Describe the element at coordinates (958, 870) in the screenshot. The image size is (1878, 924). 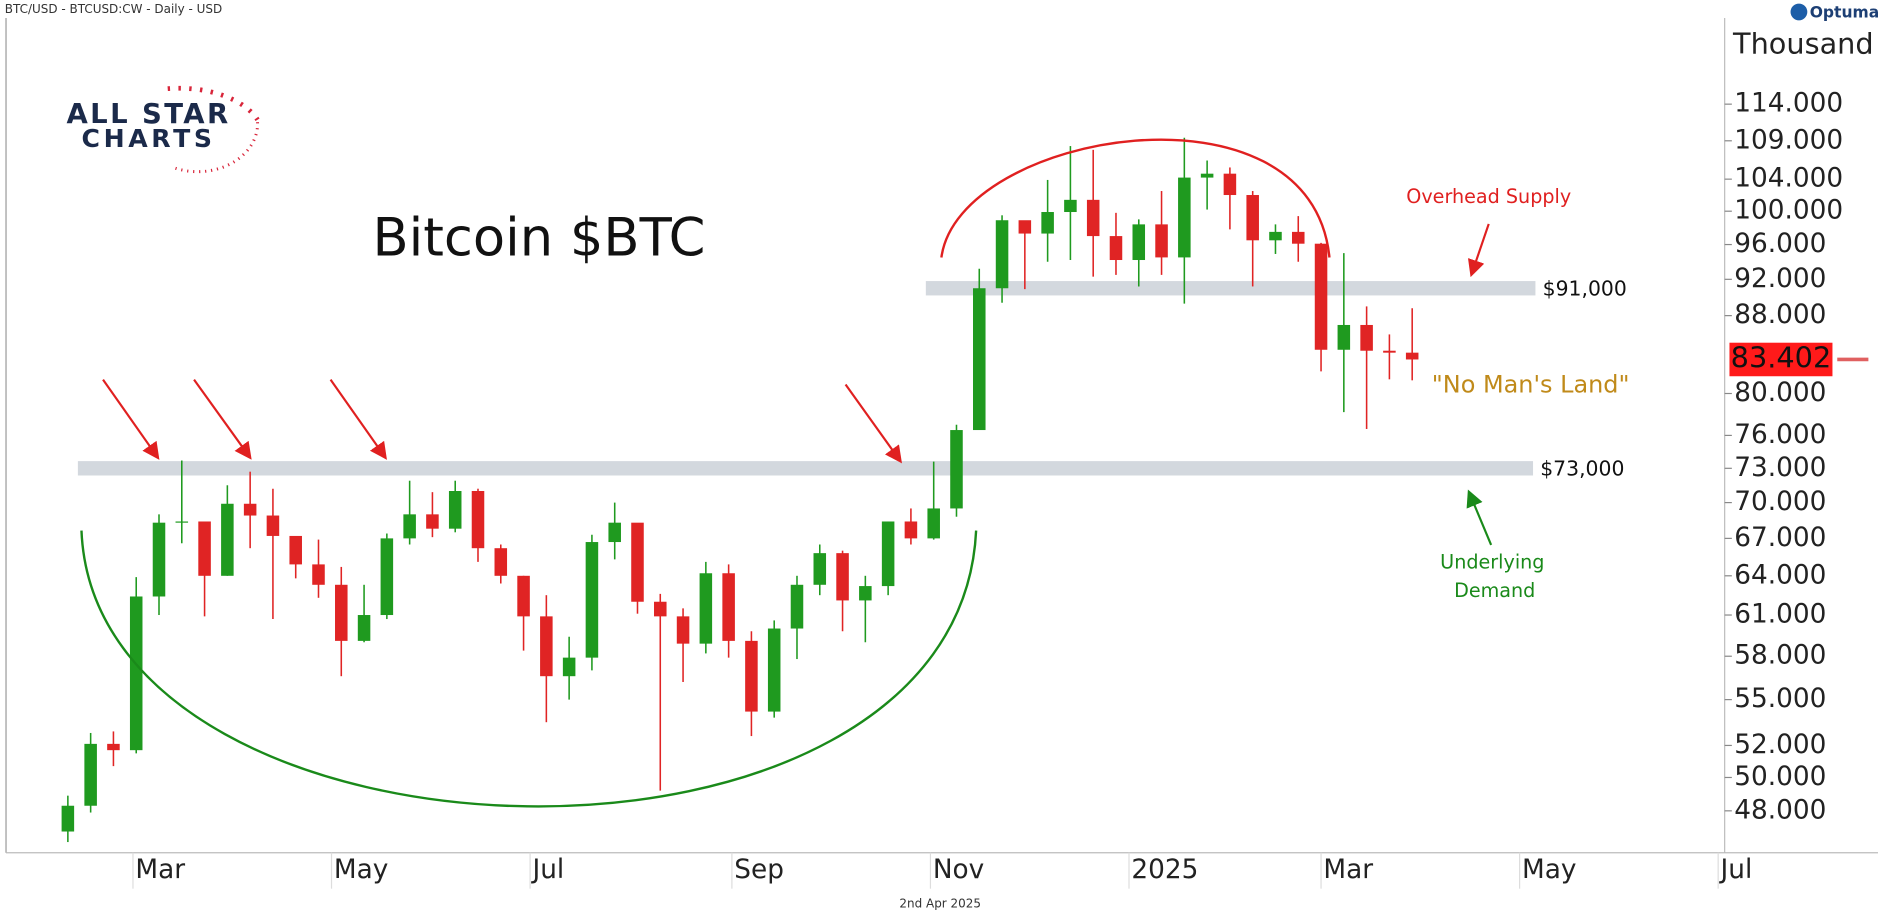
I see `x-tick-label: Nov` at that location.